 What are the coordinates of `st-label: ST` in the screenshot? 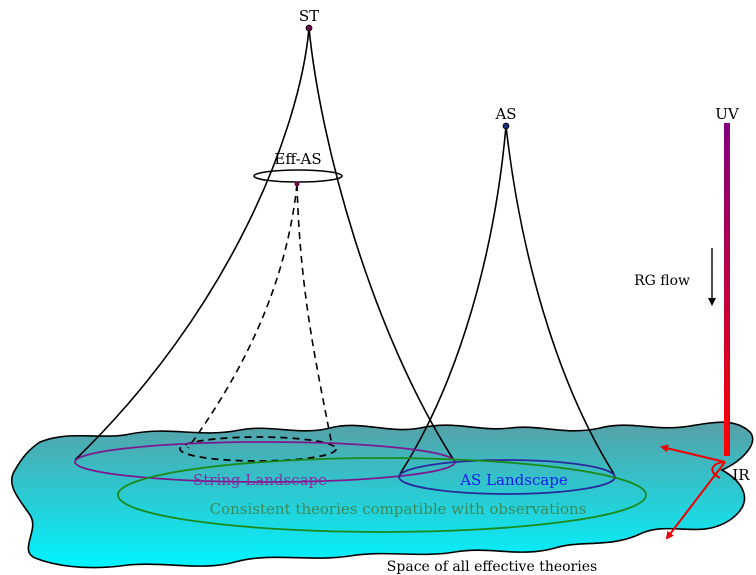 It's located at (309, 16).